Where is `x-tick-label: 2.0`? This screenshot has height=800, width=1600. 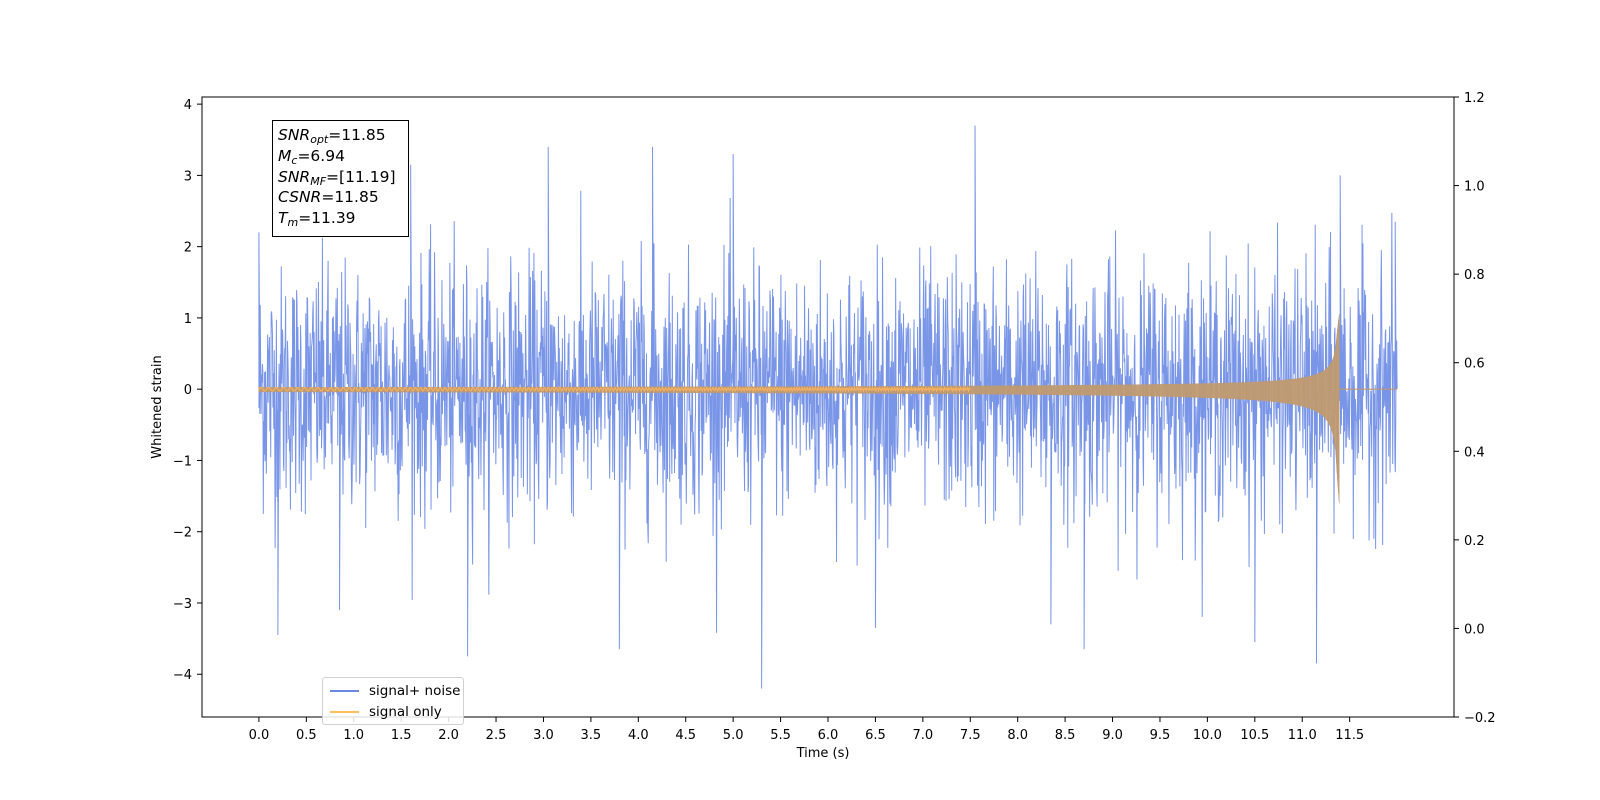 x-tick-label: 2.0 is located at coordinates (448, 735).